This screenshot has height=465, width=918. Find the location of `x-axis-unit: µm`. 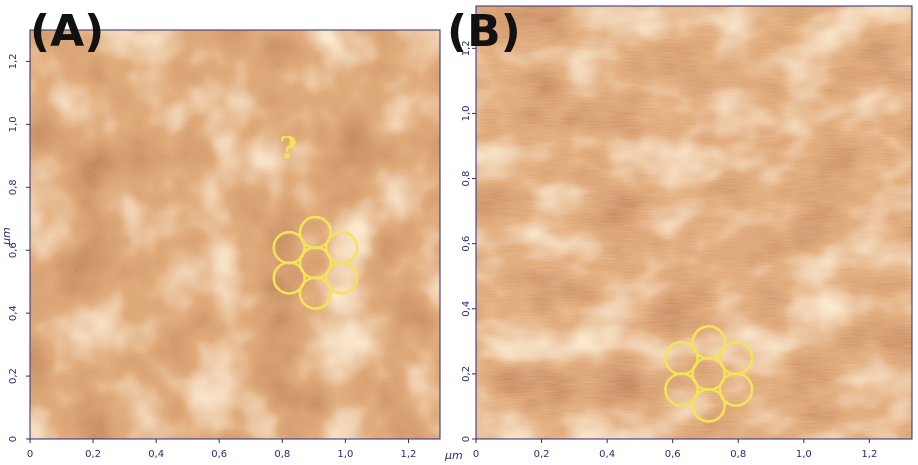

x-axis-unit: µm is located at coordinates (453, 455).